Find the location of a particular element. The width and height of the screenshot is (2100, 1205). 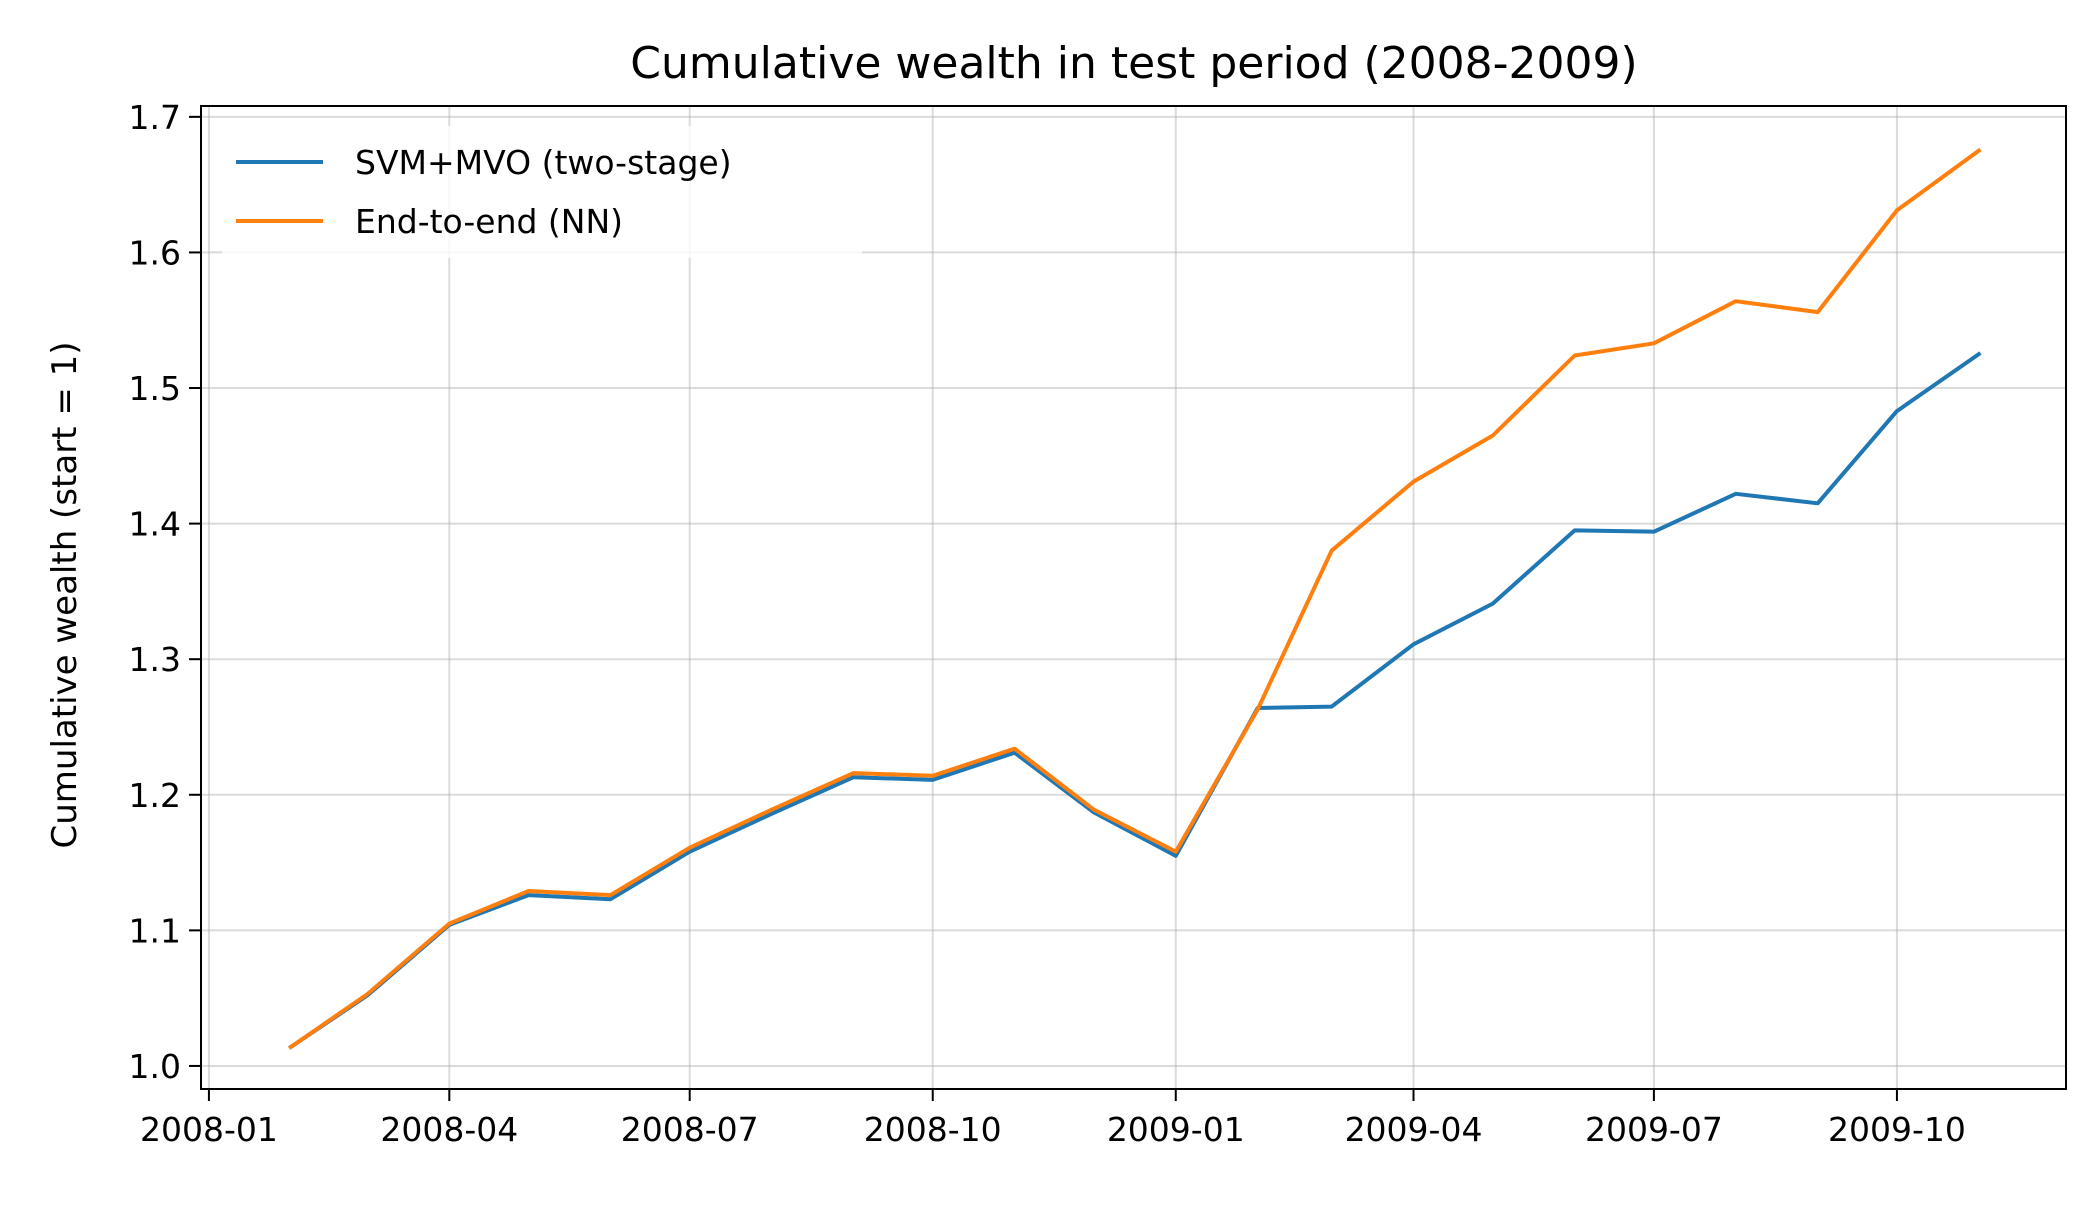

y-tick-label: 1.4 is located at coordinates (155, 524).